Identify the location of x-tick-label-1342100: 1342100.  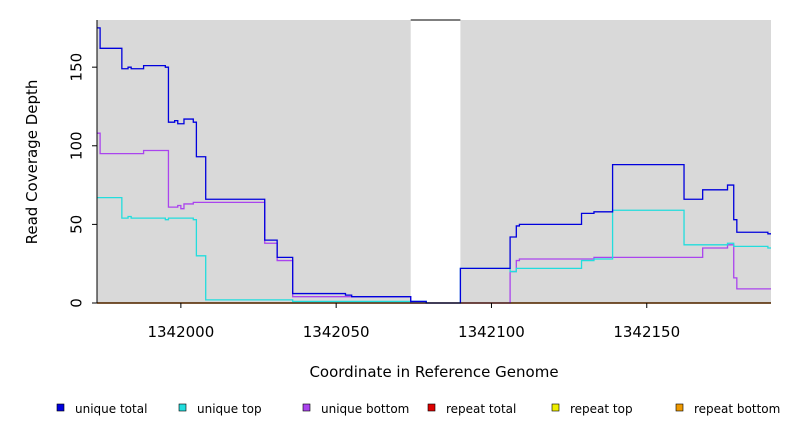
(491, 332).